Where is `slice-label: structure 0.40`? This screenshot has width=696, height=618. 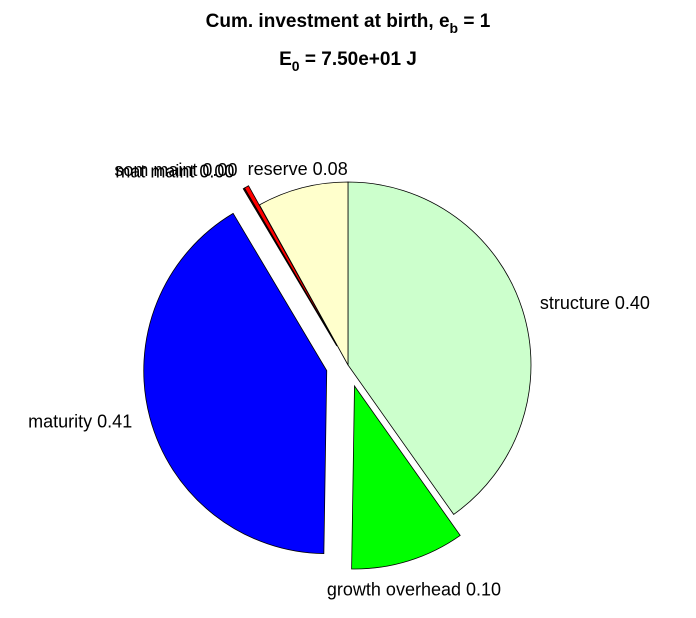 slice-label: structure 0.40 is located at coordinates (595, 303).